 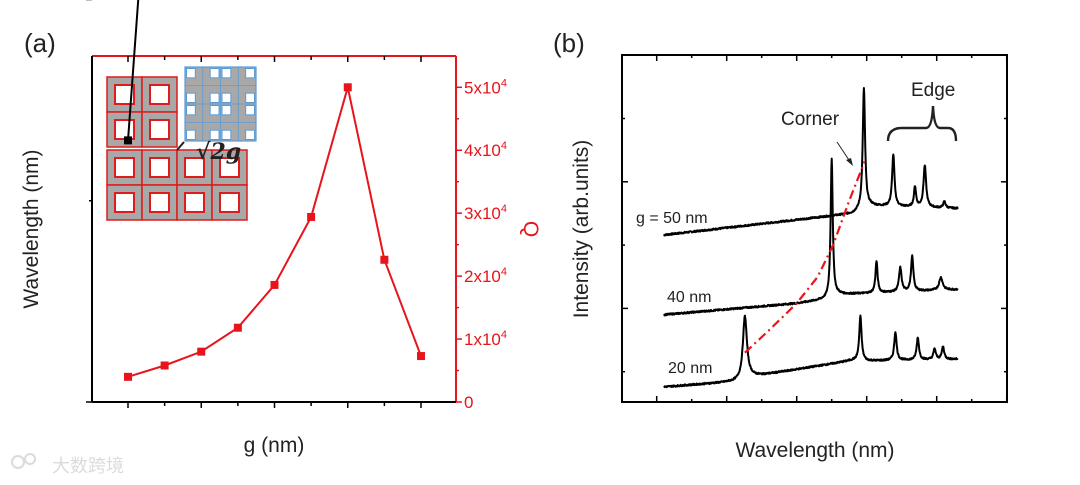 I want to click on corner-trend-curve, so click(x=805, y=257).